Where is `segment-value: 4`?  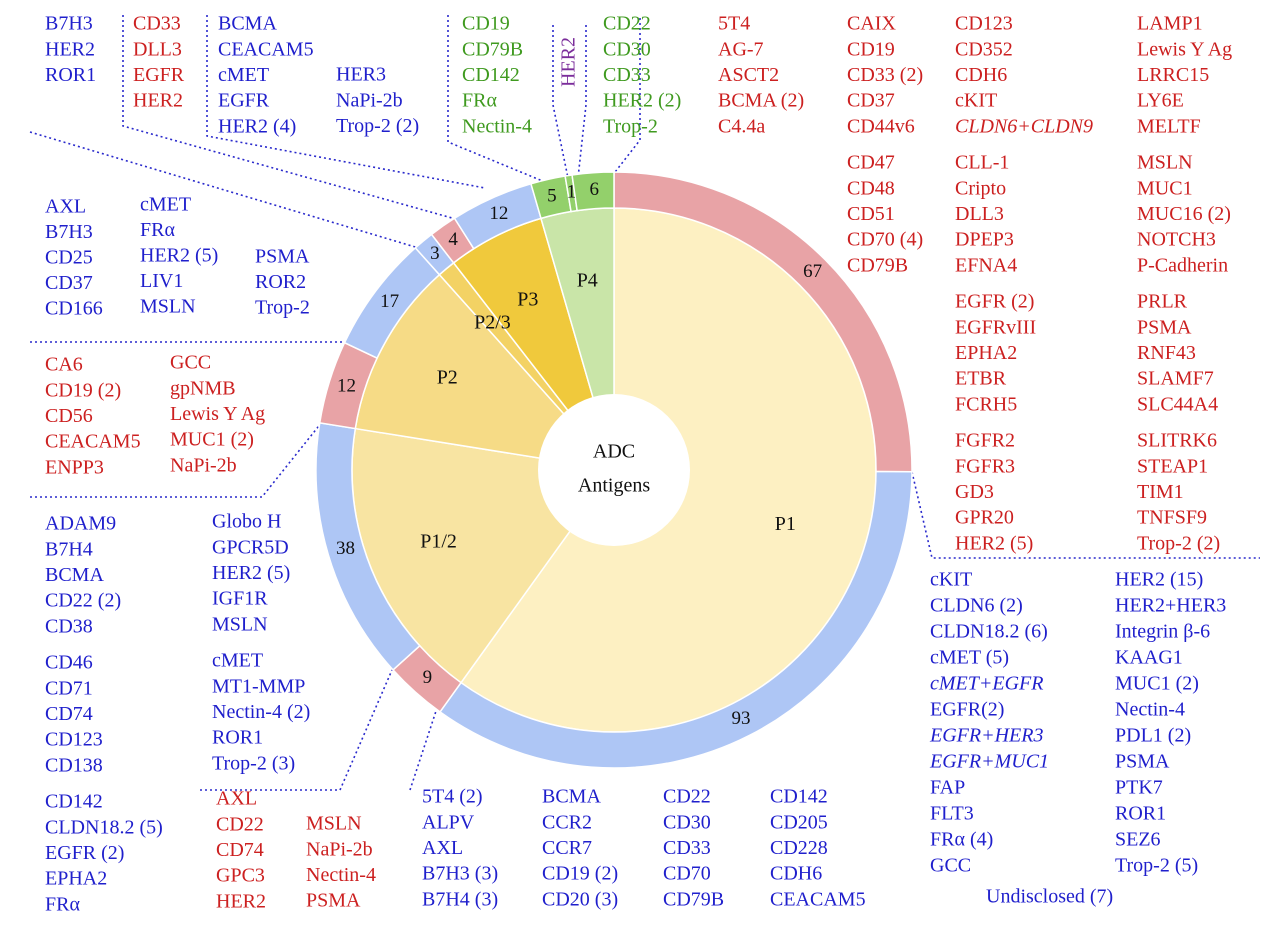 segment-value: 4 is located at coordinates (453, 239).